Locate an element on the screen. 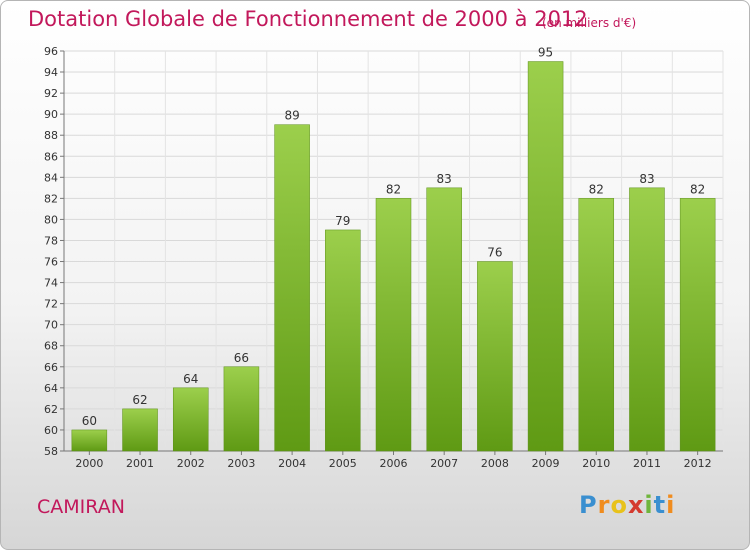 This screenshot has height=550, width=750. bar-2006 is located at coordinates (393, 325).